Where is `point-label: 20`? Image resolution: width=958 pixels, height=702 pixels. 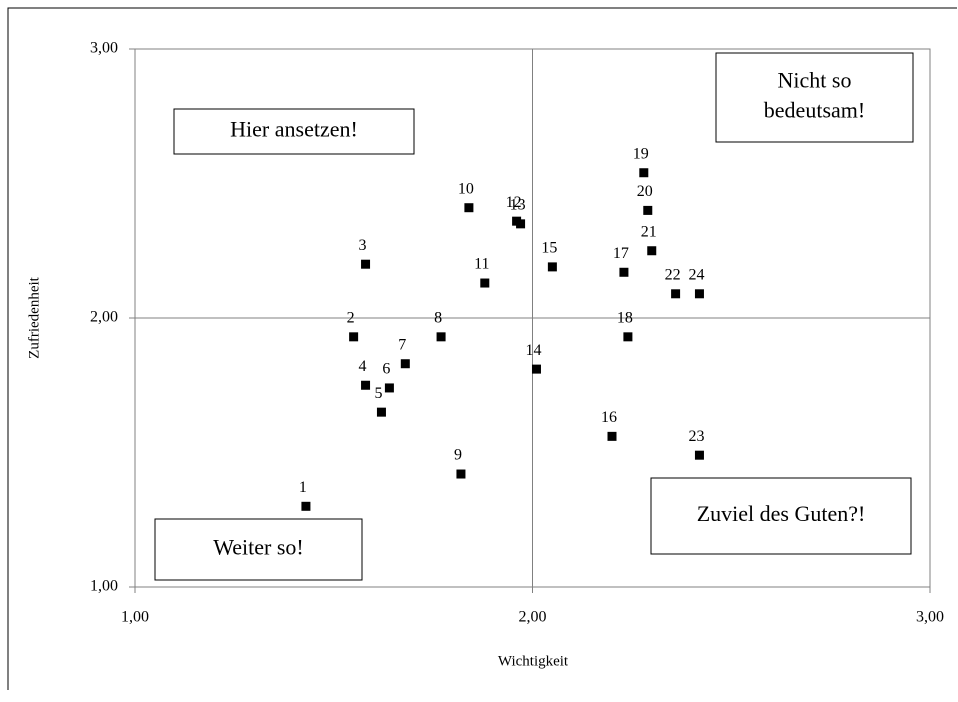
point-label: 20 is located at coordinates (645, 191).